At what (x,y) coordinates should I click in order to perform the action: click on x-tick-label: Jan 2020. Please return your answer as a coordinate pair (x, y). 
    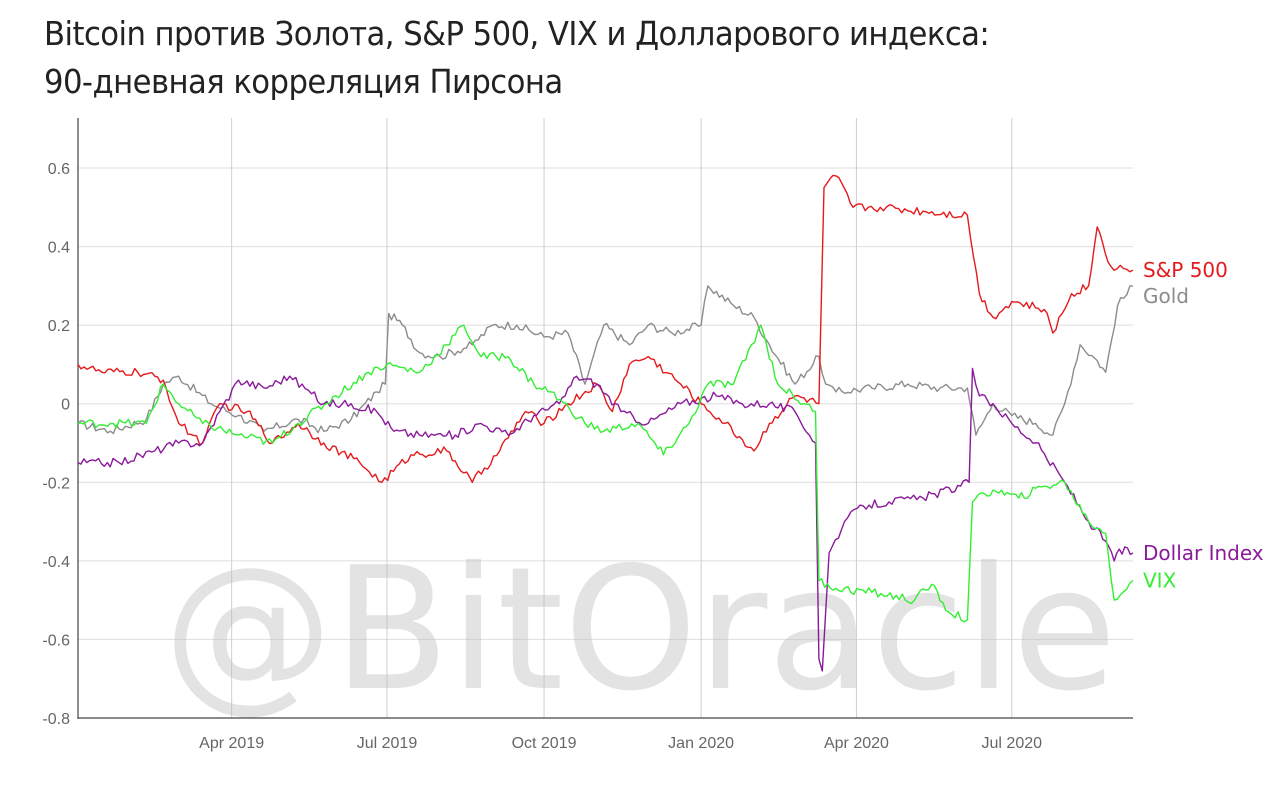
    Looking at the image, I should click on (701, 743).